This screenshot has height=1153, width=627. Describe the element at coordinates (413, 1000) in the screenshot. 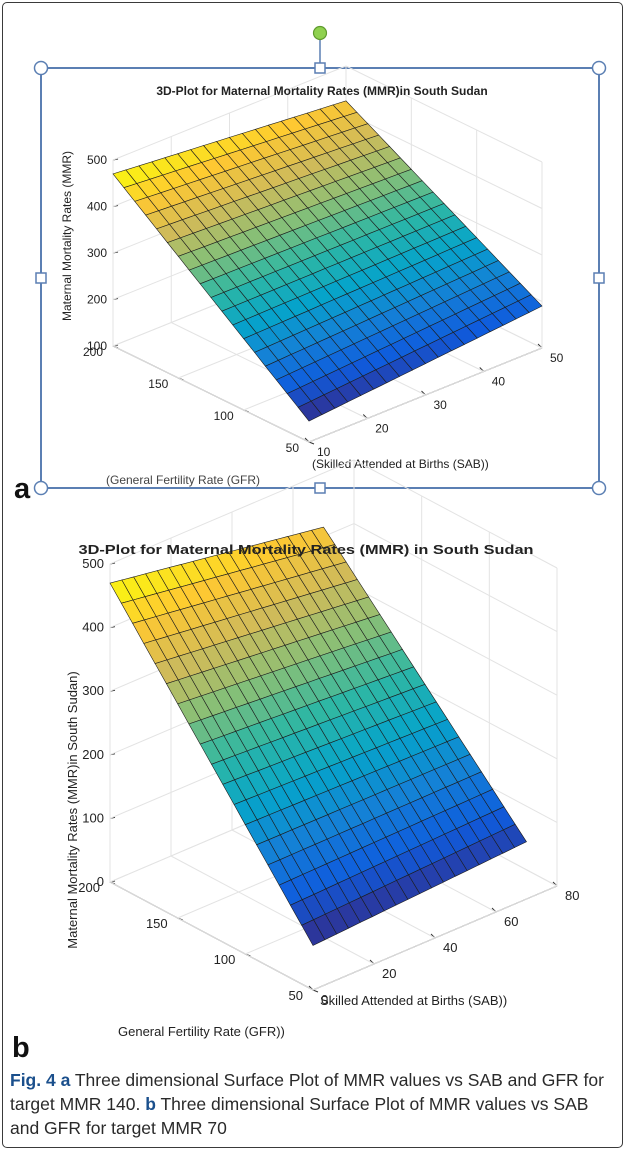

I see `x-axis-label: Skilled Attended at Births (SAB))` at that location.